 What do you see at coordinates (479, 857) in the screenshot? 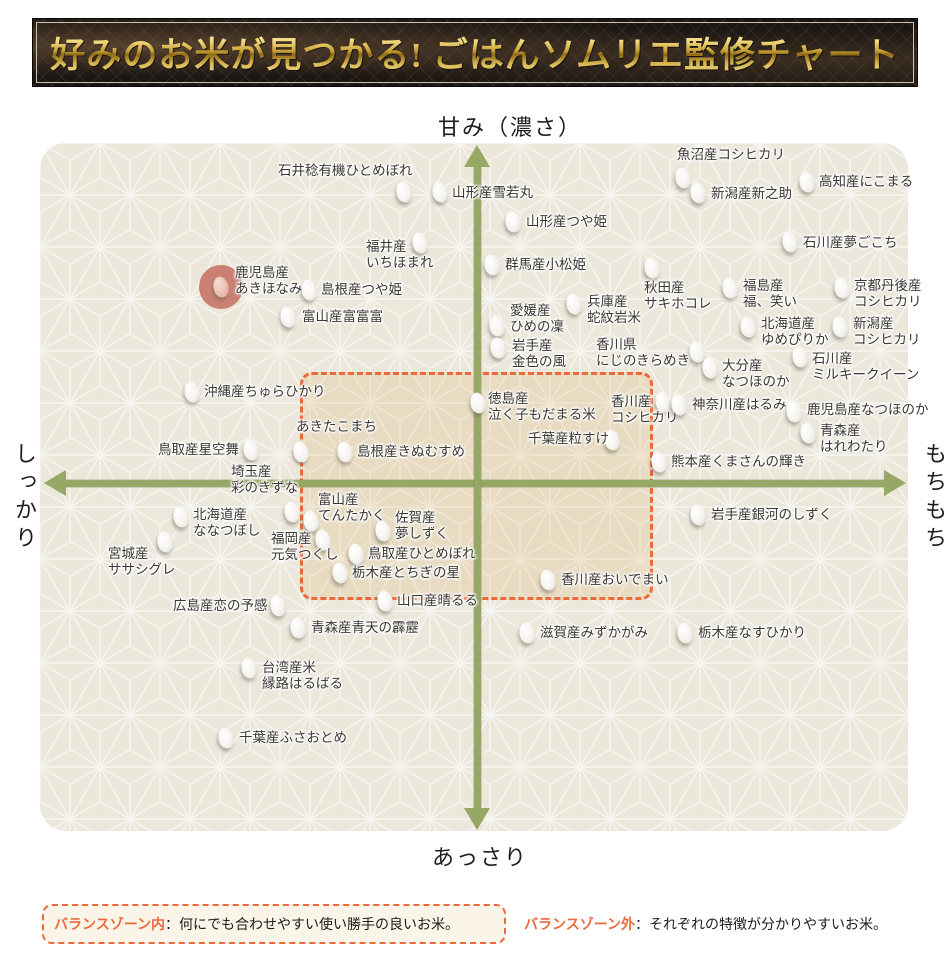
I see `axis-label-bottom: あっさり` at bounding box center [479, 857].